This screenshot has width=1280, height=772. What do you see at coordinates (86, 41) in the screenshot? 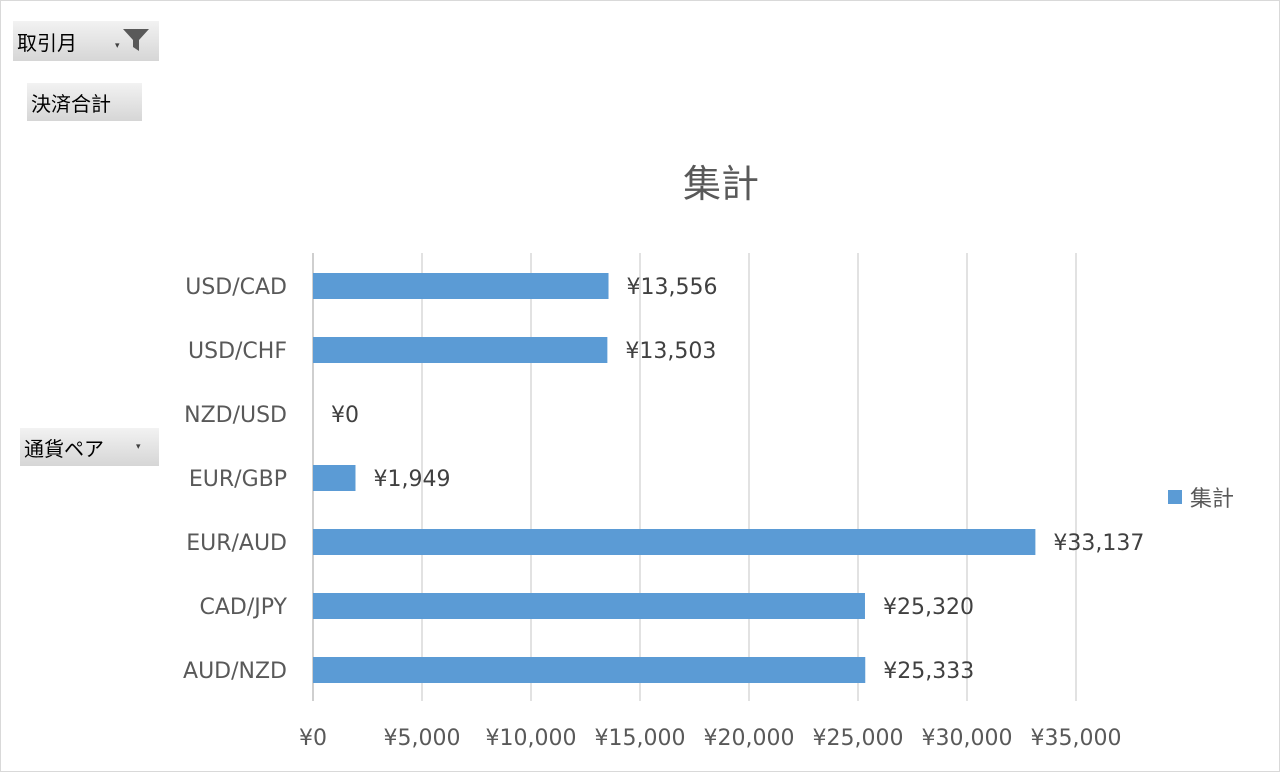
I see `month-filter-button: 取引月 ▾` at bounding box center [86, 41].